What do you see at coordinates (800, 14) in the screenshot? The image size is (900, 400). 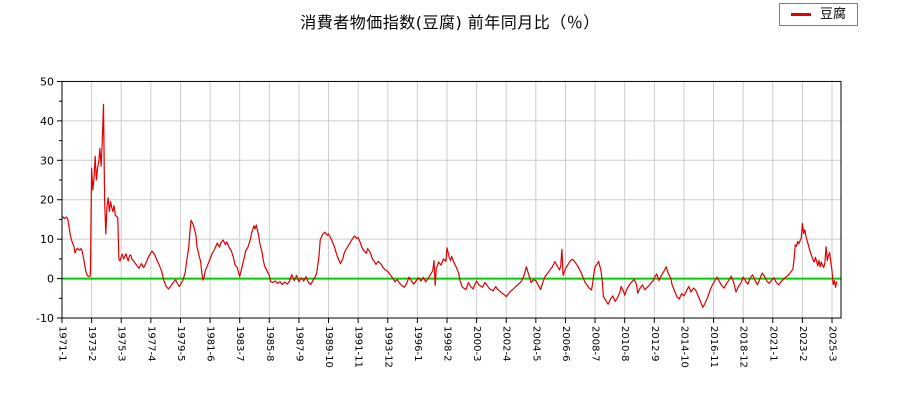 I see `legend-line-swatch` at bounding box center [800, 14].